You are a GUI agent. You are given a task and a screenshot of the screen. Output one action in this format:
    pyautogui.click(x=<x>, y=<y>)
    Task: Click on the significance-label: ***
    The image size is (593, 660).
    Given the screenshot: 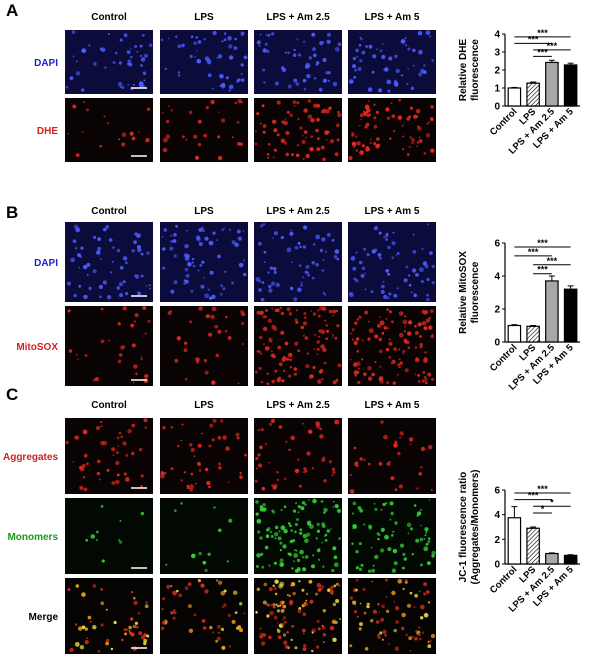 What is the action you would take?
    pyautogui.click(x=533, y=39)
    